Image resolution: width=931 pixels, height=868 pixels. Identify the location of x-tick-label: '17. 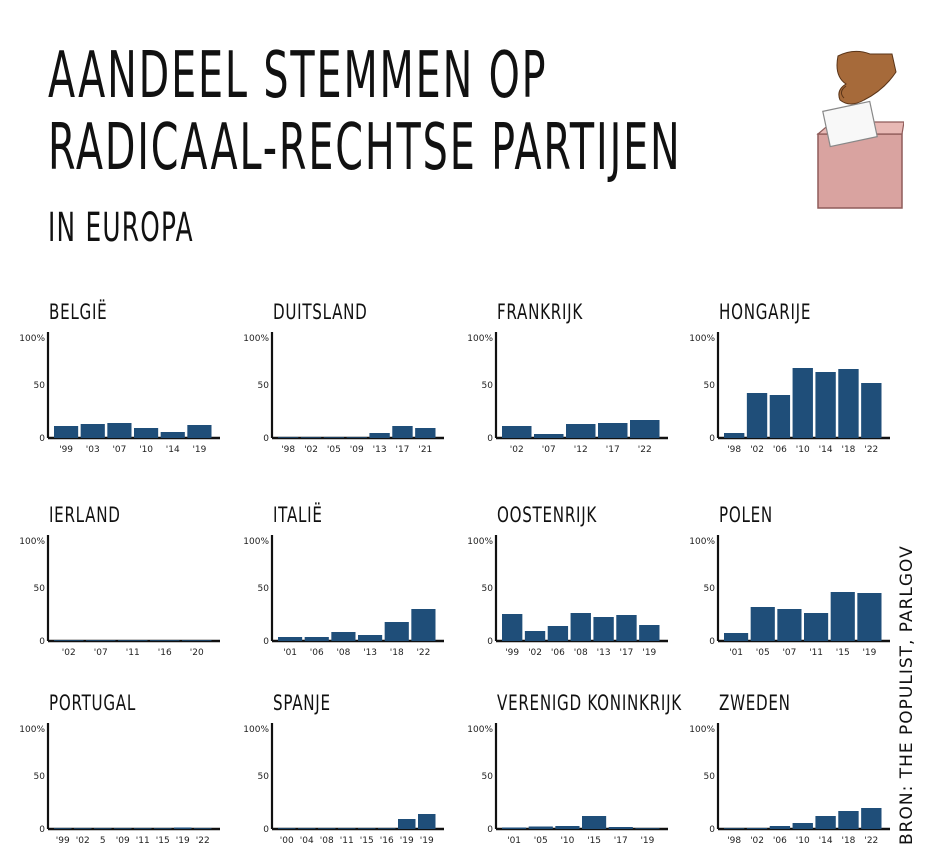
(613, 450).